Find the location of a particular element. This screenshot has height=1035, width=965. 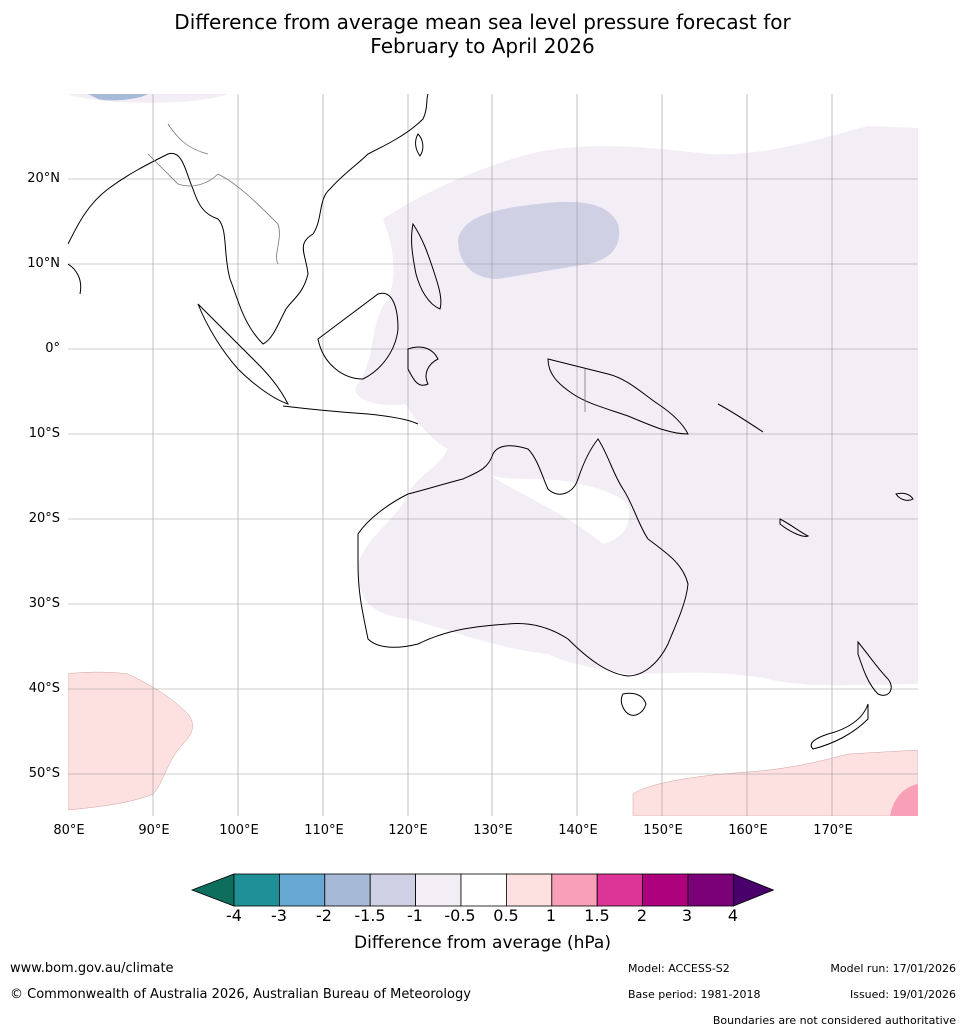

footer-base-period: Base period: 1981-2018 is located at coordinates (694, 994).